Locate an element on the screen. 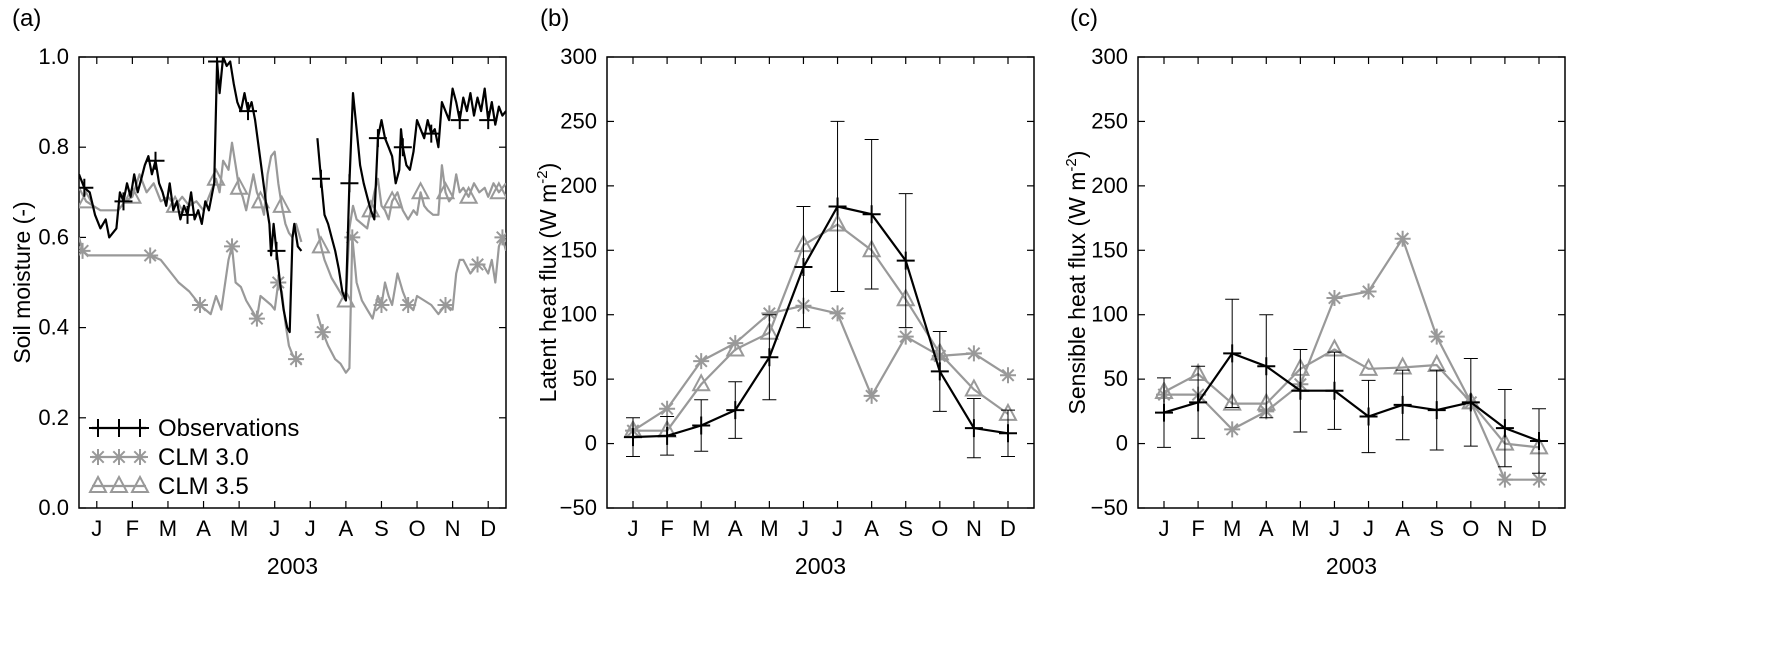 The width and height of the screenshot is (1773, 648). panel-label: (b) is located at coordinates (554, 18).